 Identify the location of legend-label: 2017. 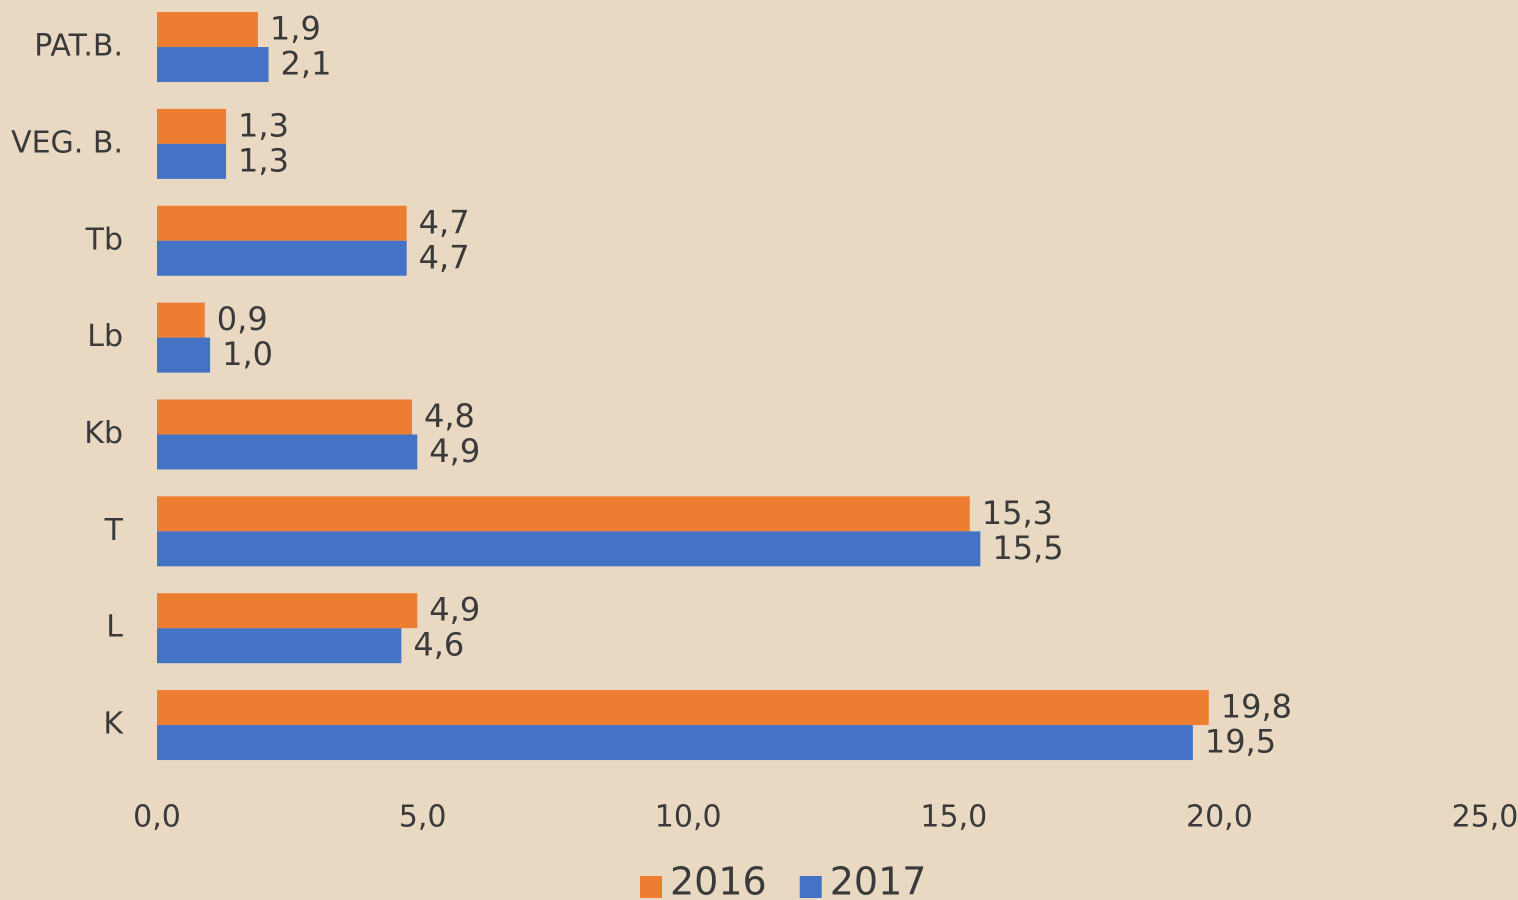
(878, 880).